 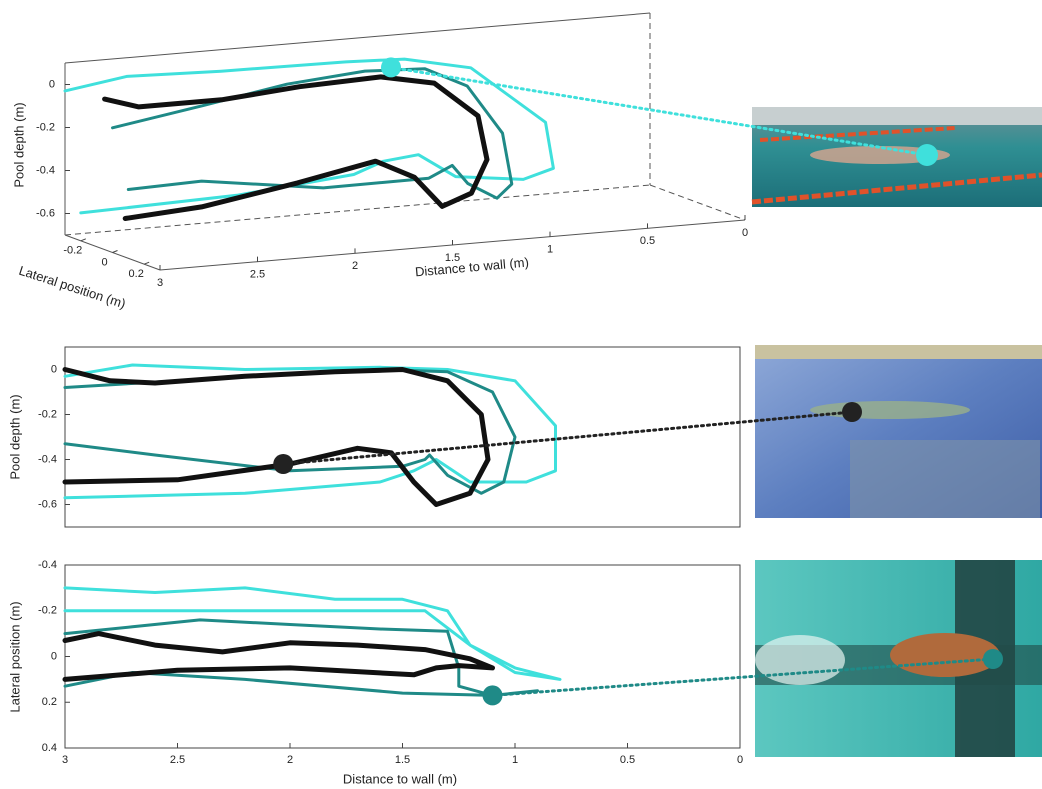 I want to click on plot-frame, so click(x=402, y=437).